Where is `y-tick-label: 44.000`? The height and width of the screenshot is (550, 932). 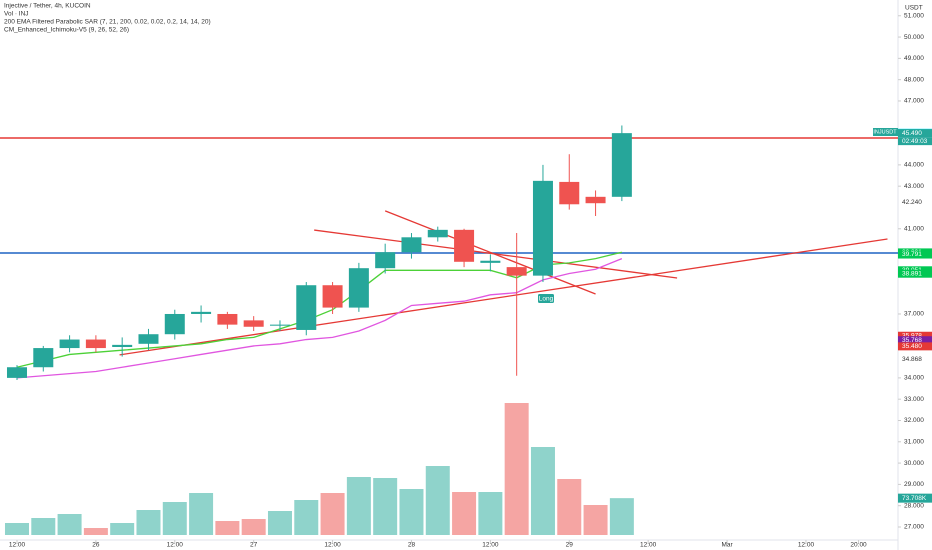
y-tick-label: 44.000 is located at coordinates (914, 165).